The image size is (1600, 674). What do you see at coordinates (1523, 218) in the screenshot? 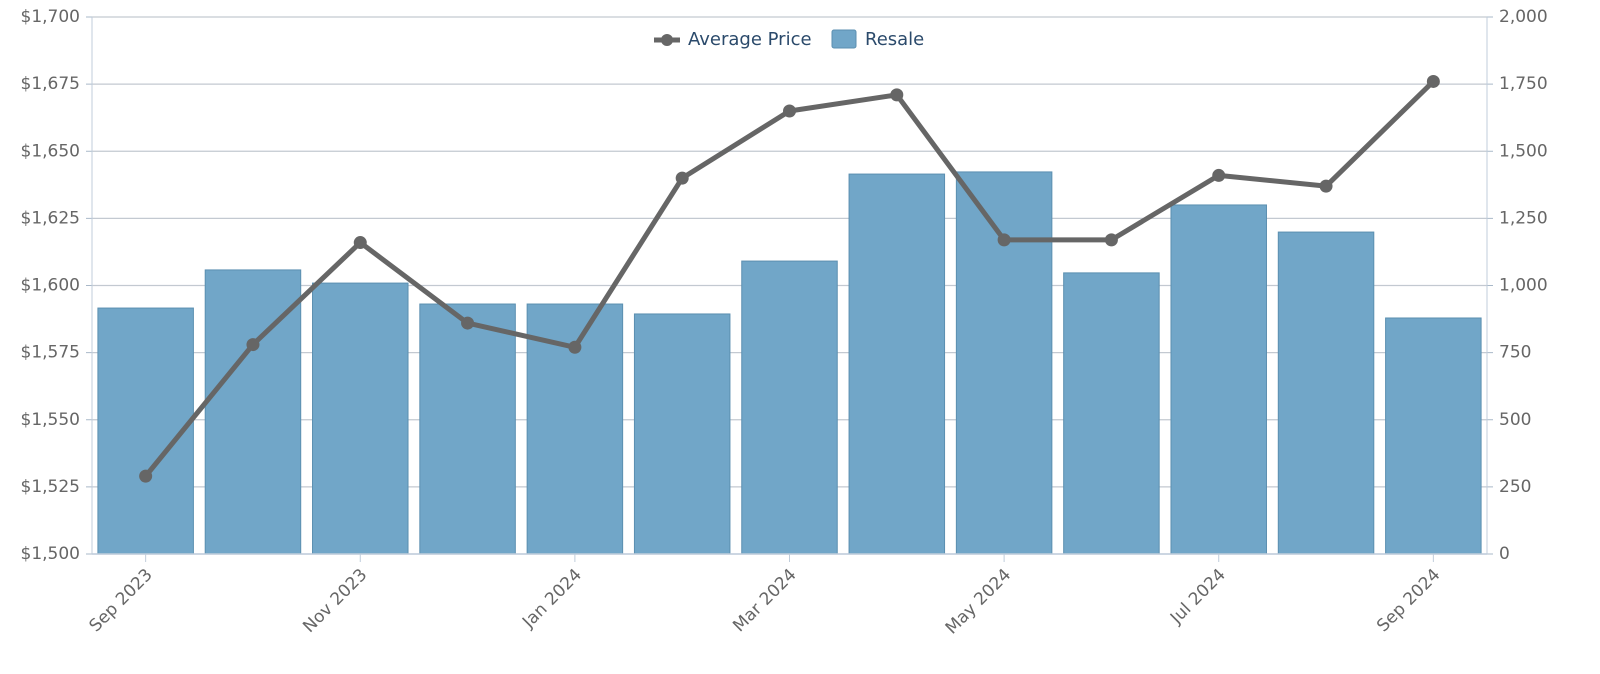
I see `y2-tick-label: 1,250` at bounding box center [1523, 218].